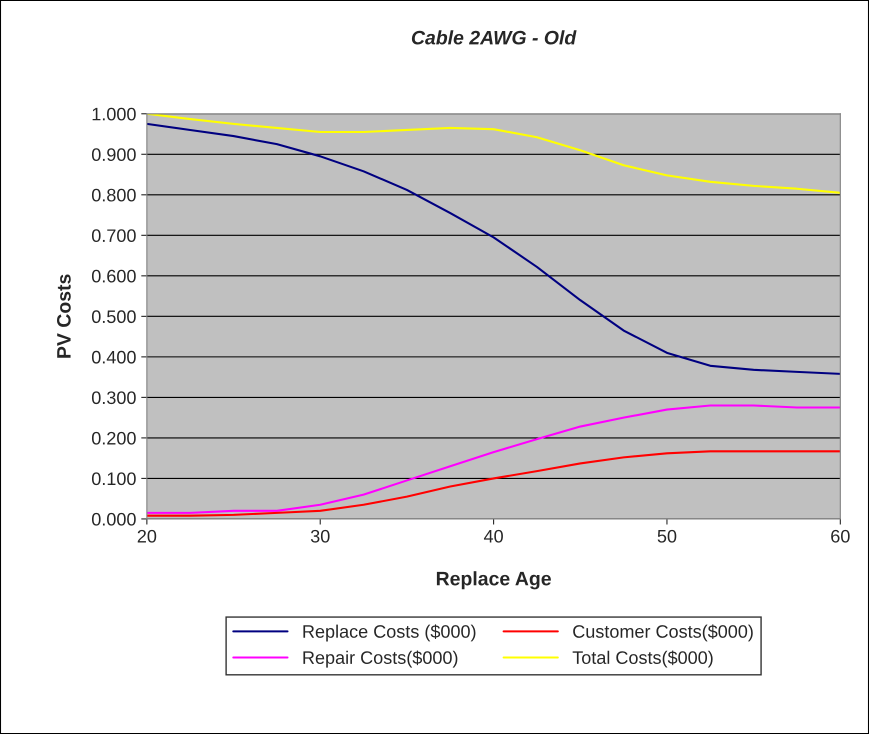  What do you see at coordinates (494, 37) in the screenshot?
I see `chart-title: Cable 2AWG - Old` at bounding box center [494, 37].